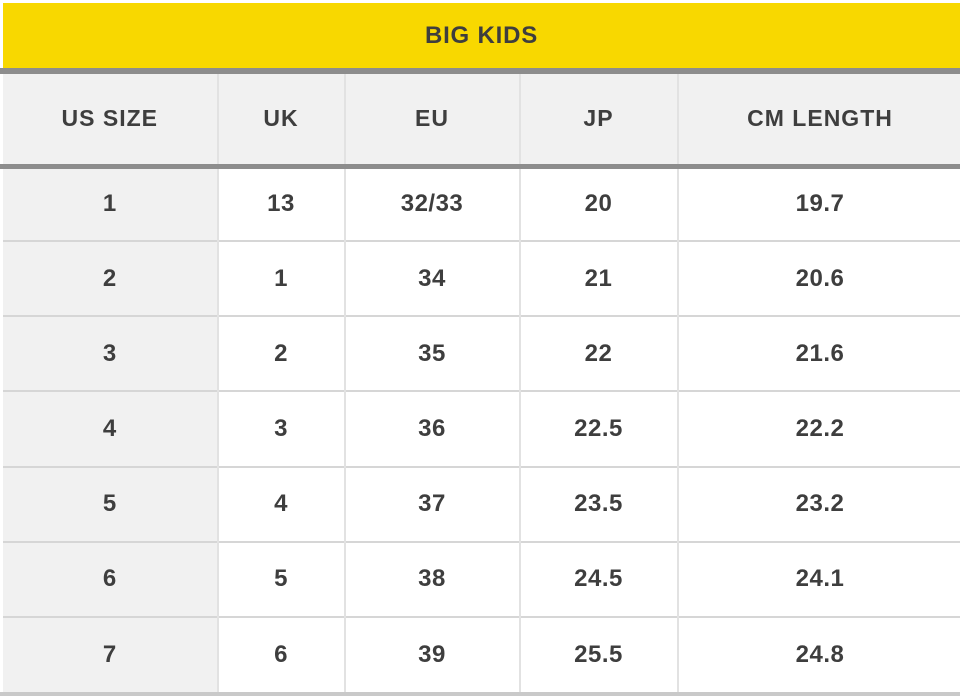  I want to click on table-row: 1 13 32/33 20 19.7, so click(480, 204).